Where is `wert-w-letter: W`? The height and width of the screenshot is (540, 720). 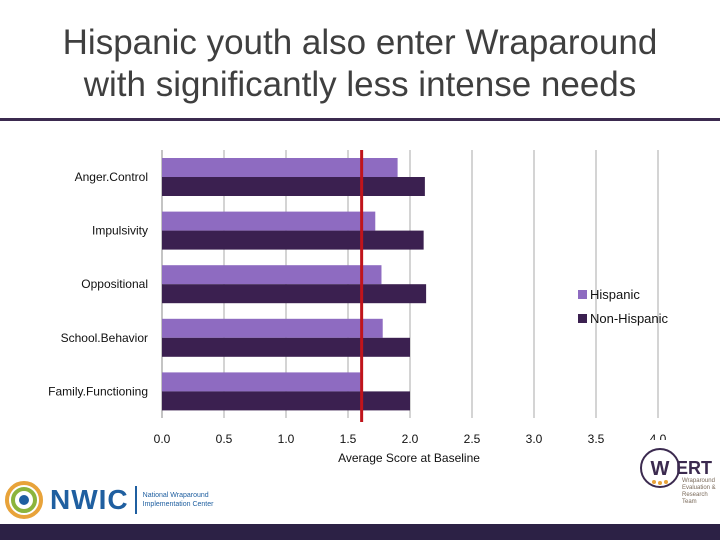 wert-w-letter: W is located at coordinates (660, 469).